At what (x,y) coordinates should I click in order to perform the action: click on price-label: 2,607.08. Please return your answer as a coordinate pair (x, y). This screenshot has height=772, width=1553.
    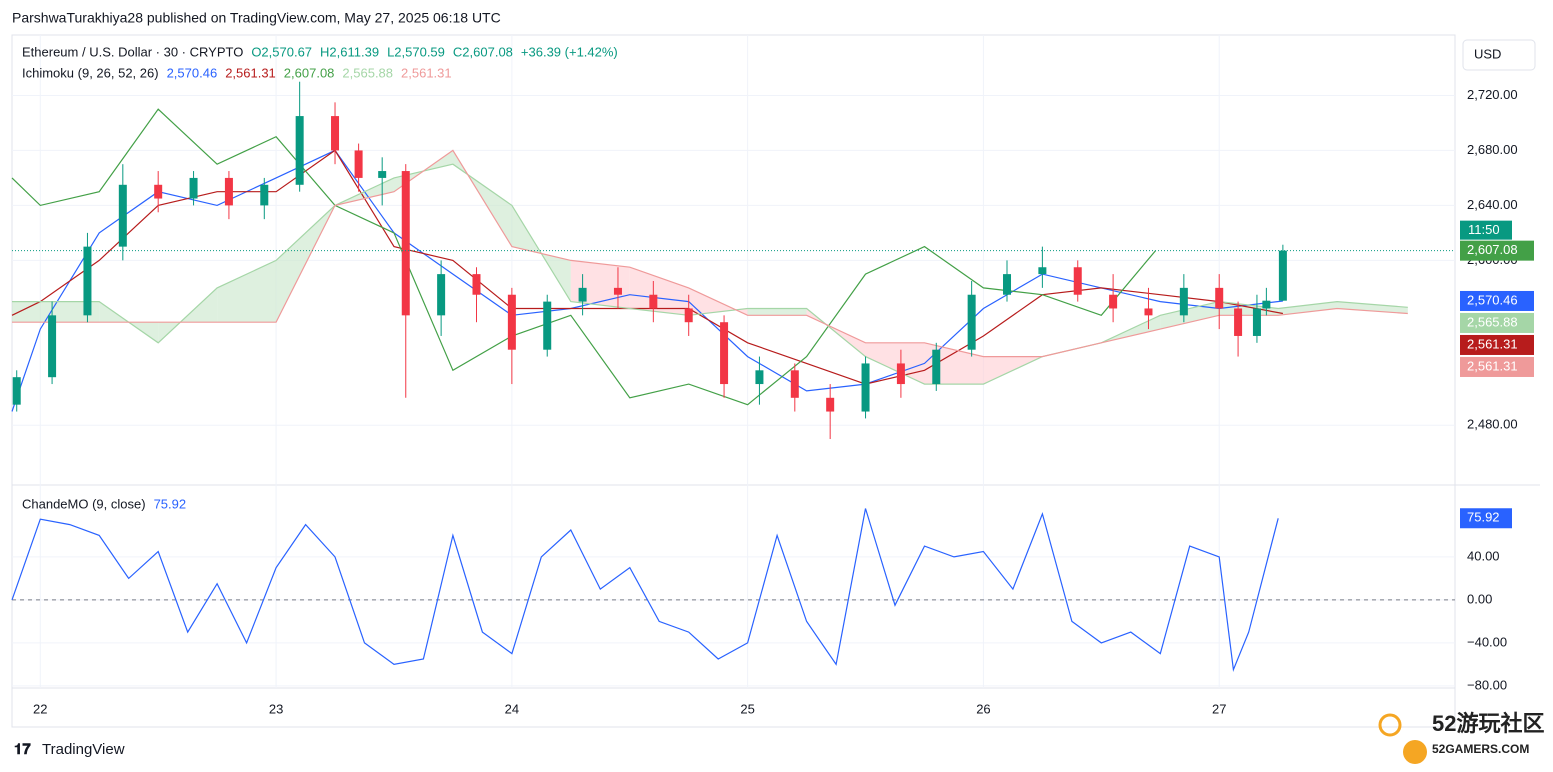
    Looking at the image, I should click on (1492, 249).